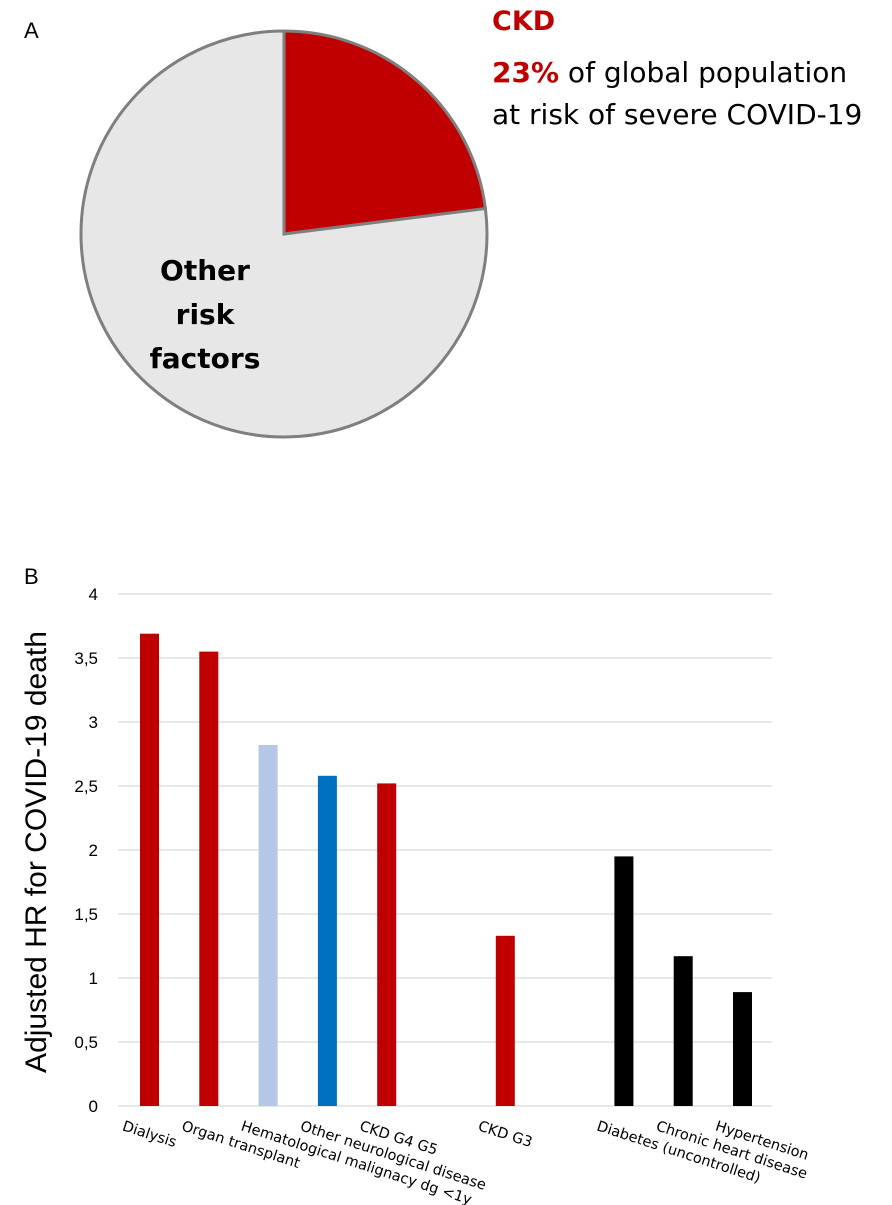 This screenshot has height=1205, width=892. I want to click on pie-label-other-line1: Other, so click(205, 270).